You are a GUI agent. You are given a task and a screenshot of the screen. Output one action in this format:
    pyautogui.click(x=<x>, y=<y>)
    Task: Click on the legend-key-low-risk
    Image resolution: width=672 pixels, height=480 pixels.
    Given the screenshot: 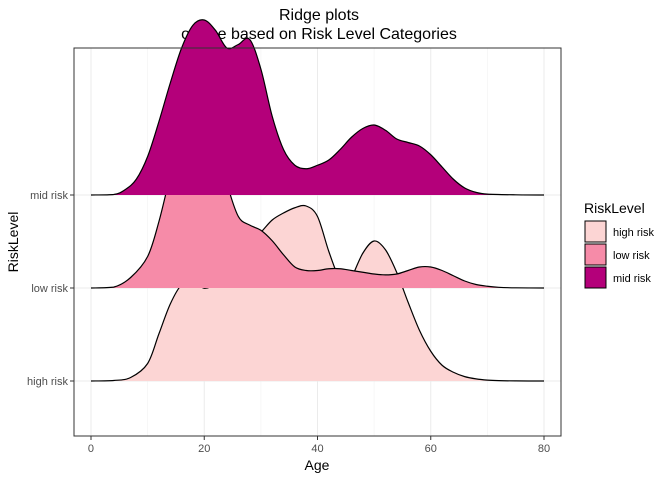 What is the action you would take?
    pyautogui.click(x=595, y=254)
    